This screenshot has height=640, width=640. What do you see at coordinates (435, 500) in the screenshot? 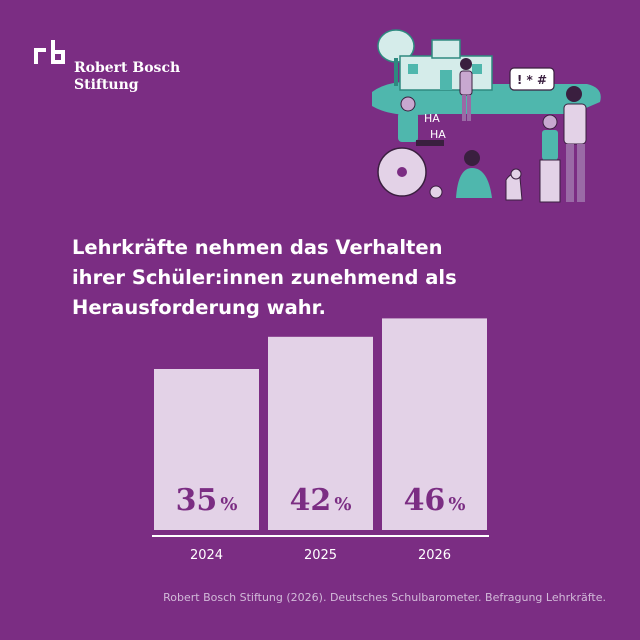
I see `bar-value-label-2026: 46%` at bounding box center [435, 500].